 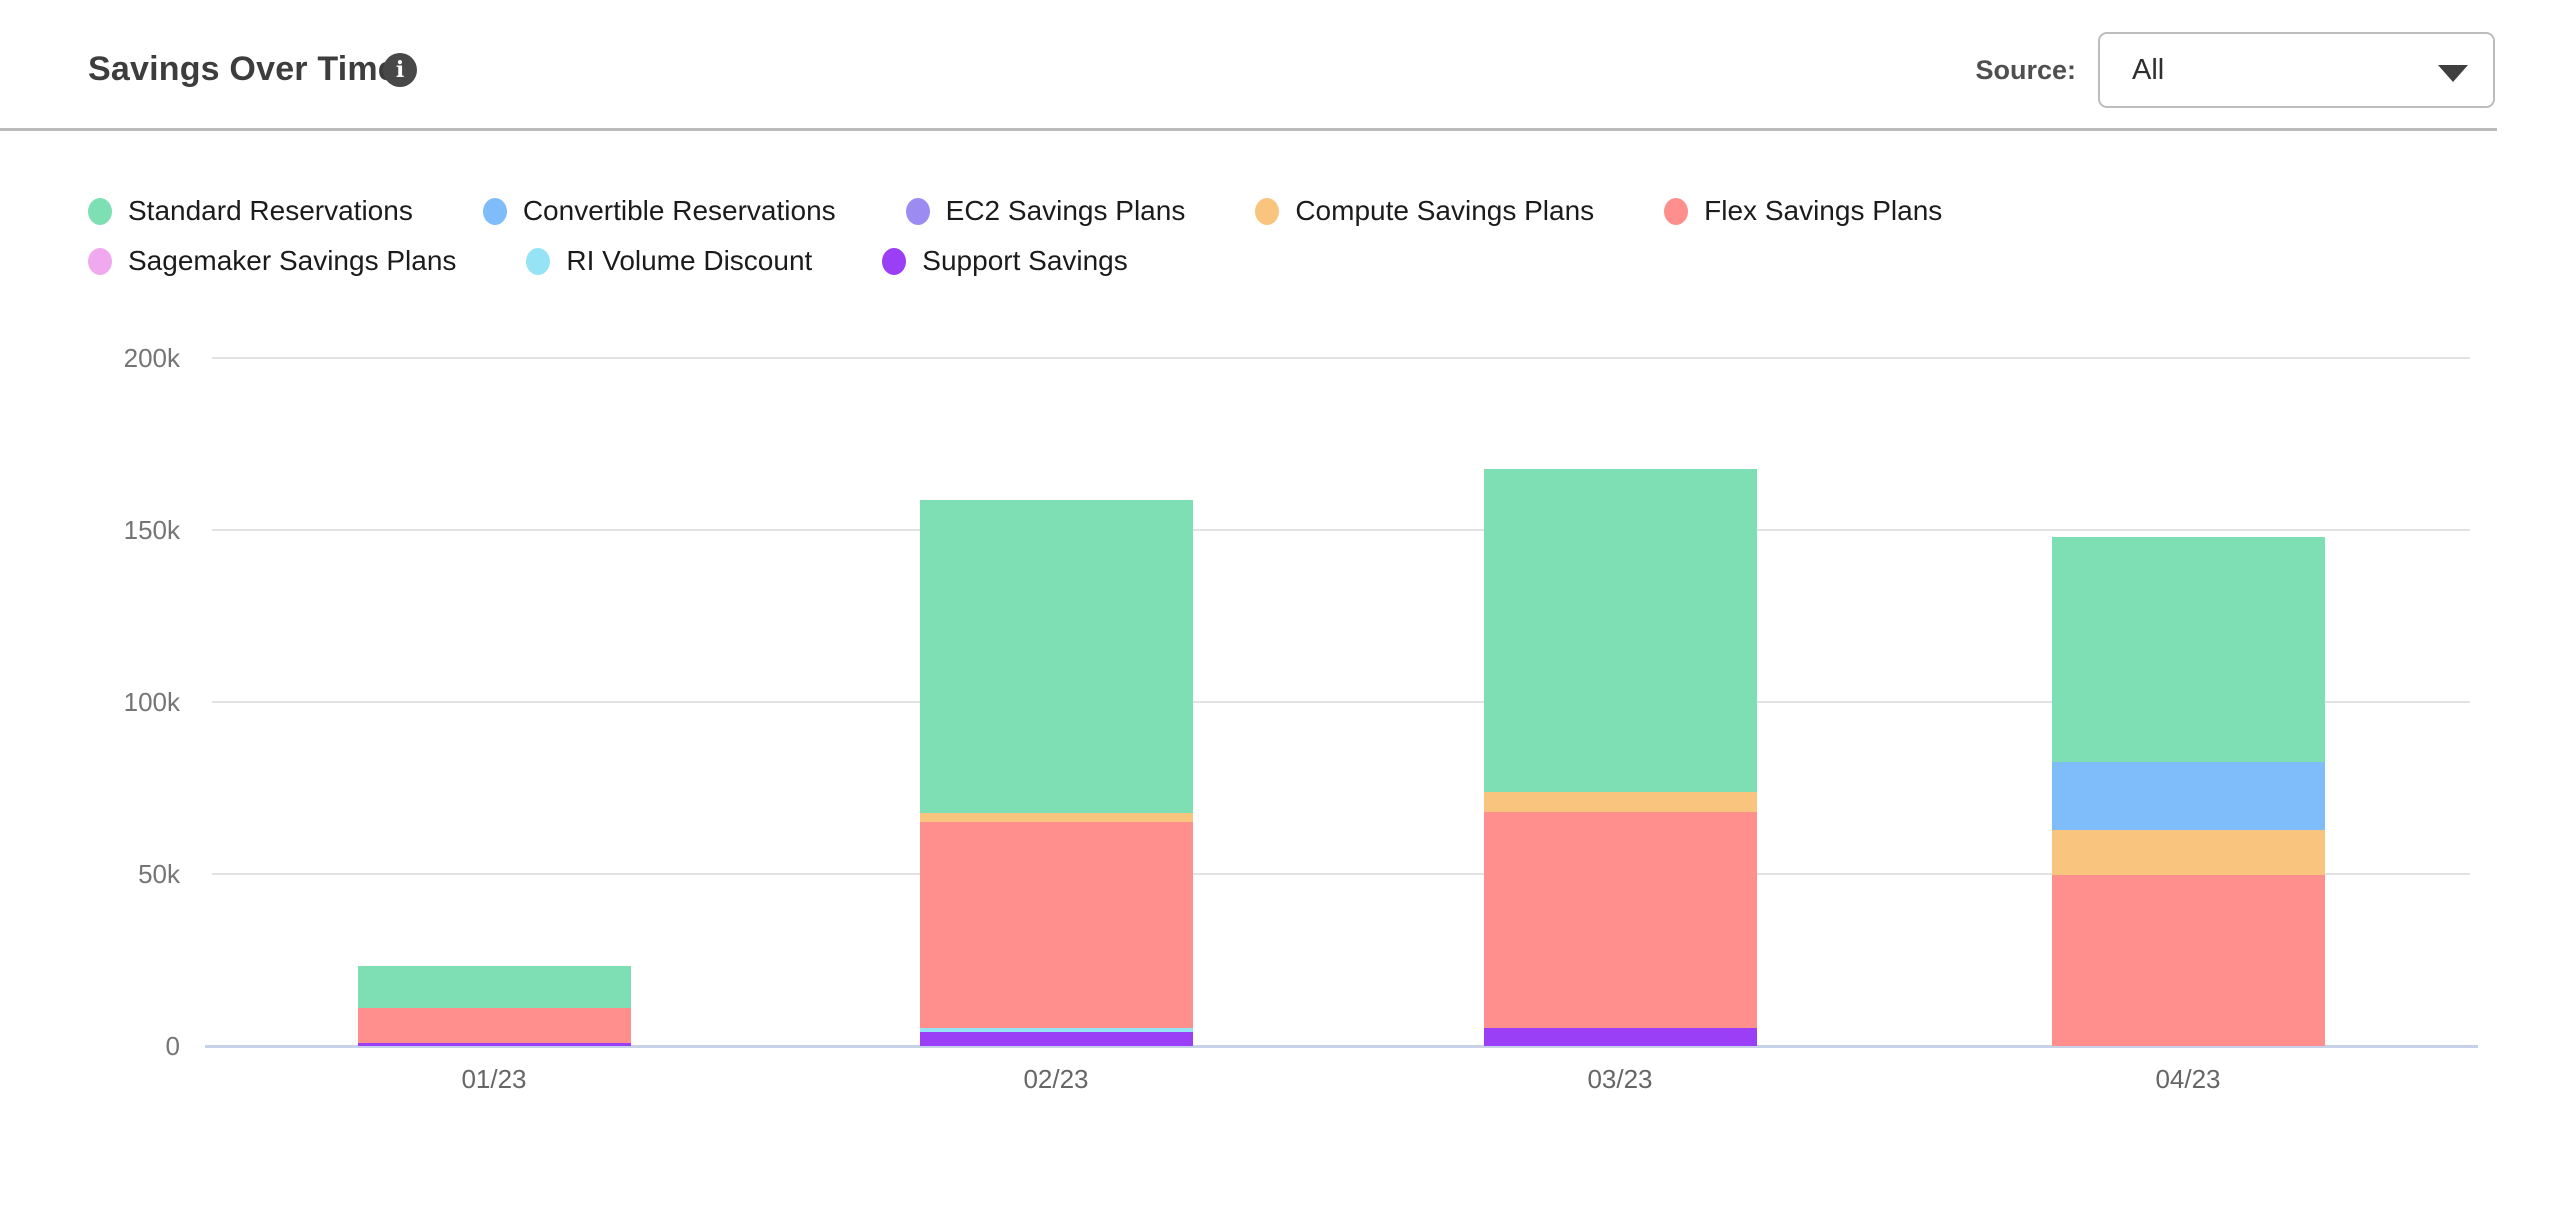 I want to click on x-axis-tick-label: 02/23, so click(x=1056, y=1079).